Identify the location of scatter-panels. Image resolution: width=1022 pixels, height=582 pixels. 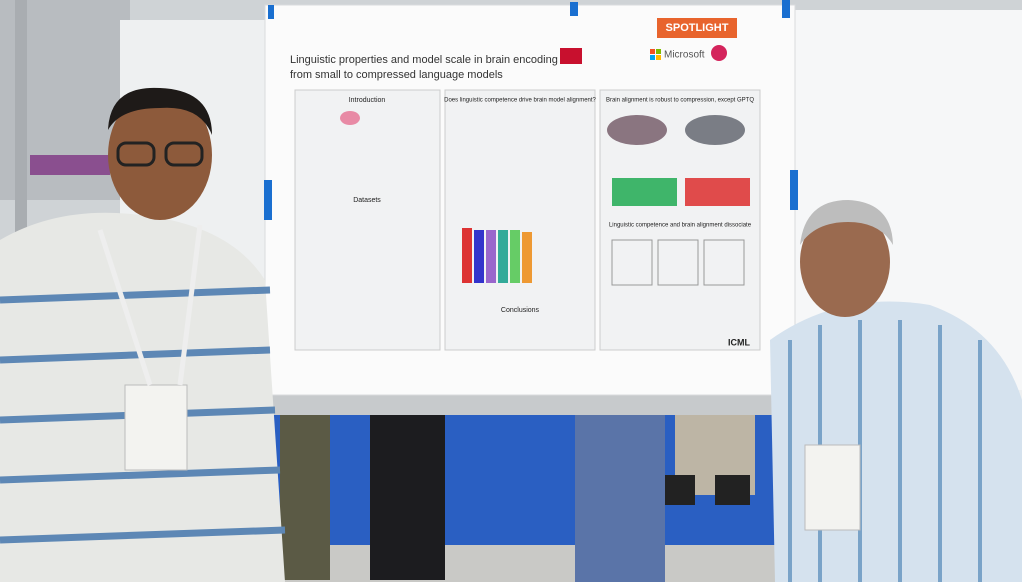
(678, 262).